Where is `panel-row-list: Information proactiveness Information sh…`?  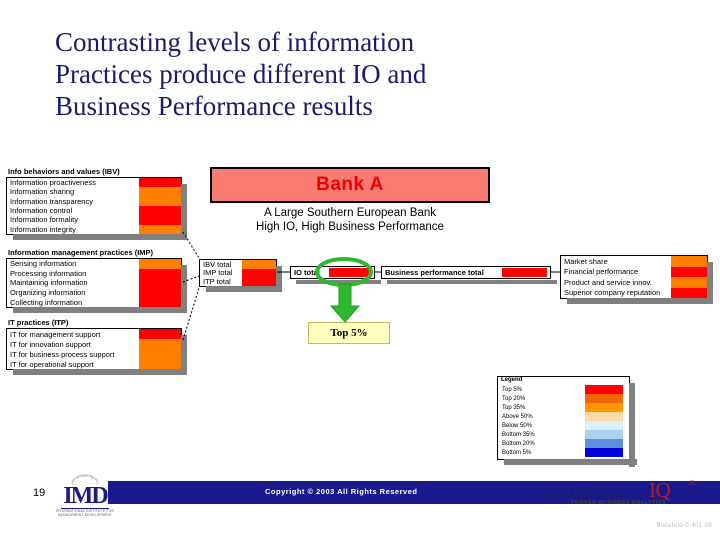 panel-row-list: Information proactiveness Information sh… is located at coordinates (94, 206).